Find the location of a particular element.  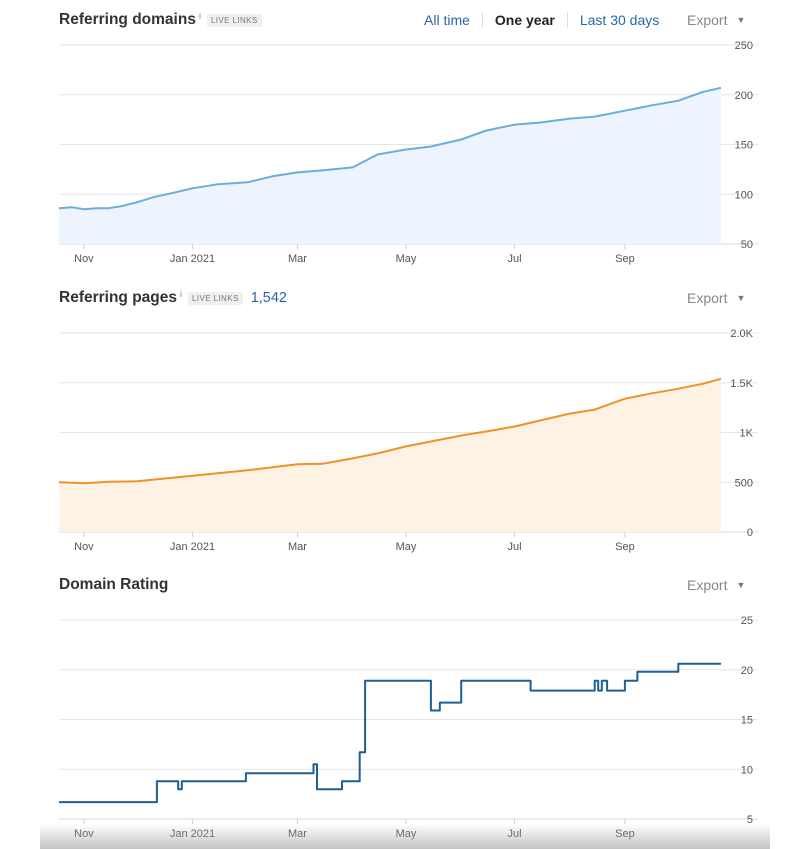

y-tick-label: 10 is located at coordinates (747, 770).